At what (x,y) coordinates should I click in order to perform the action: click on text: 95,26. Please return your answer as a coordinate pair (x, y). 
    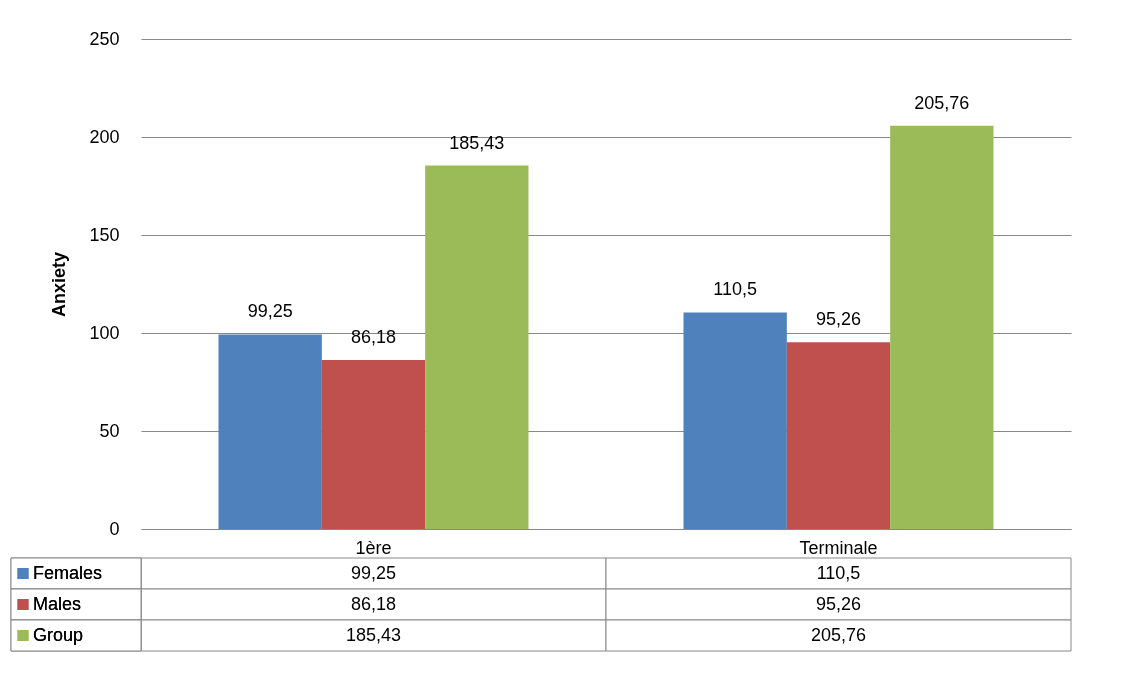
    Looking at the image, I should click on (838, 319).